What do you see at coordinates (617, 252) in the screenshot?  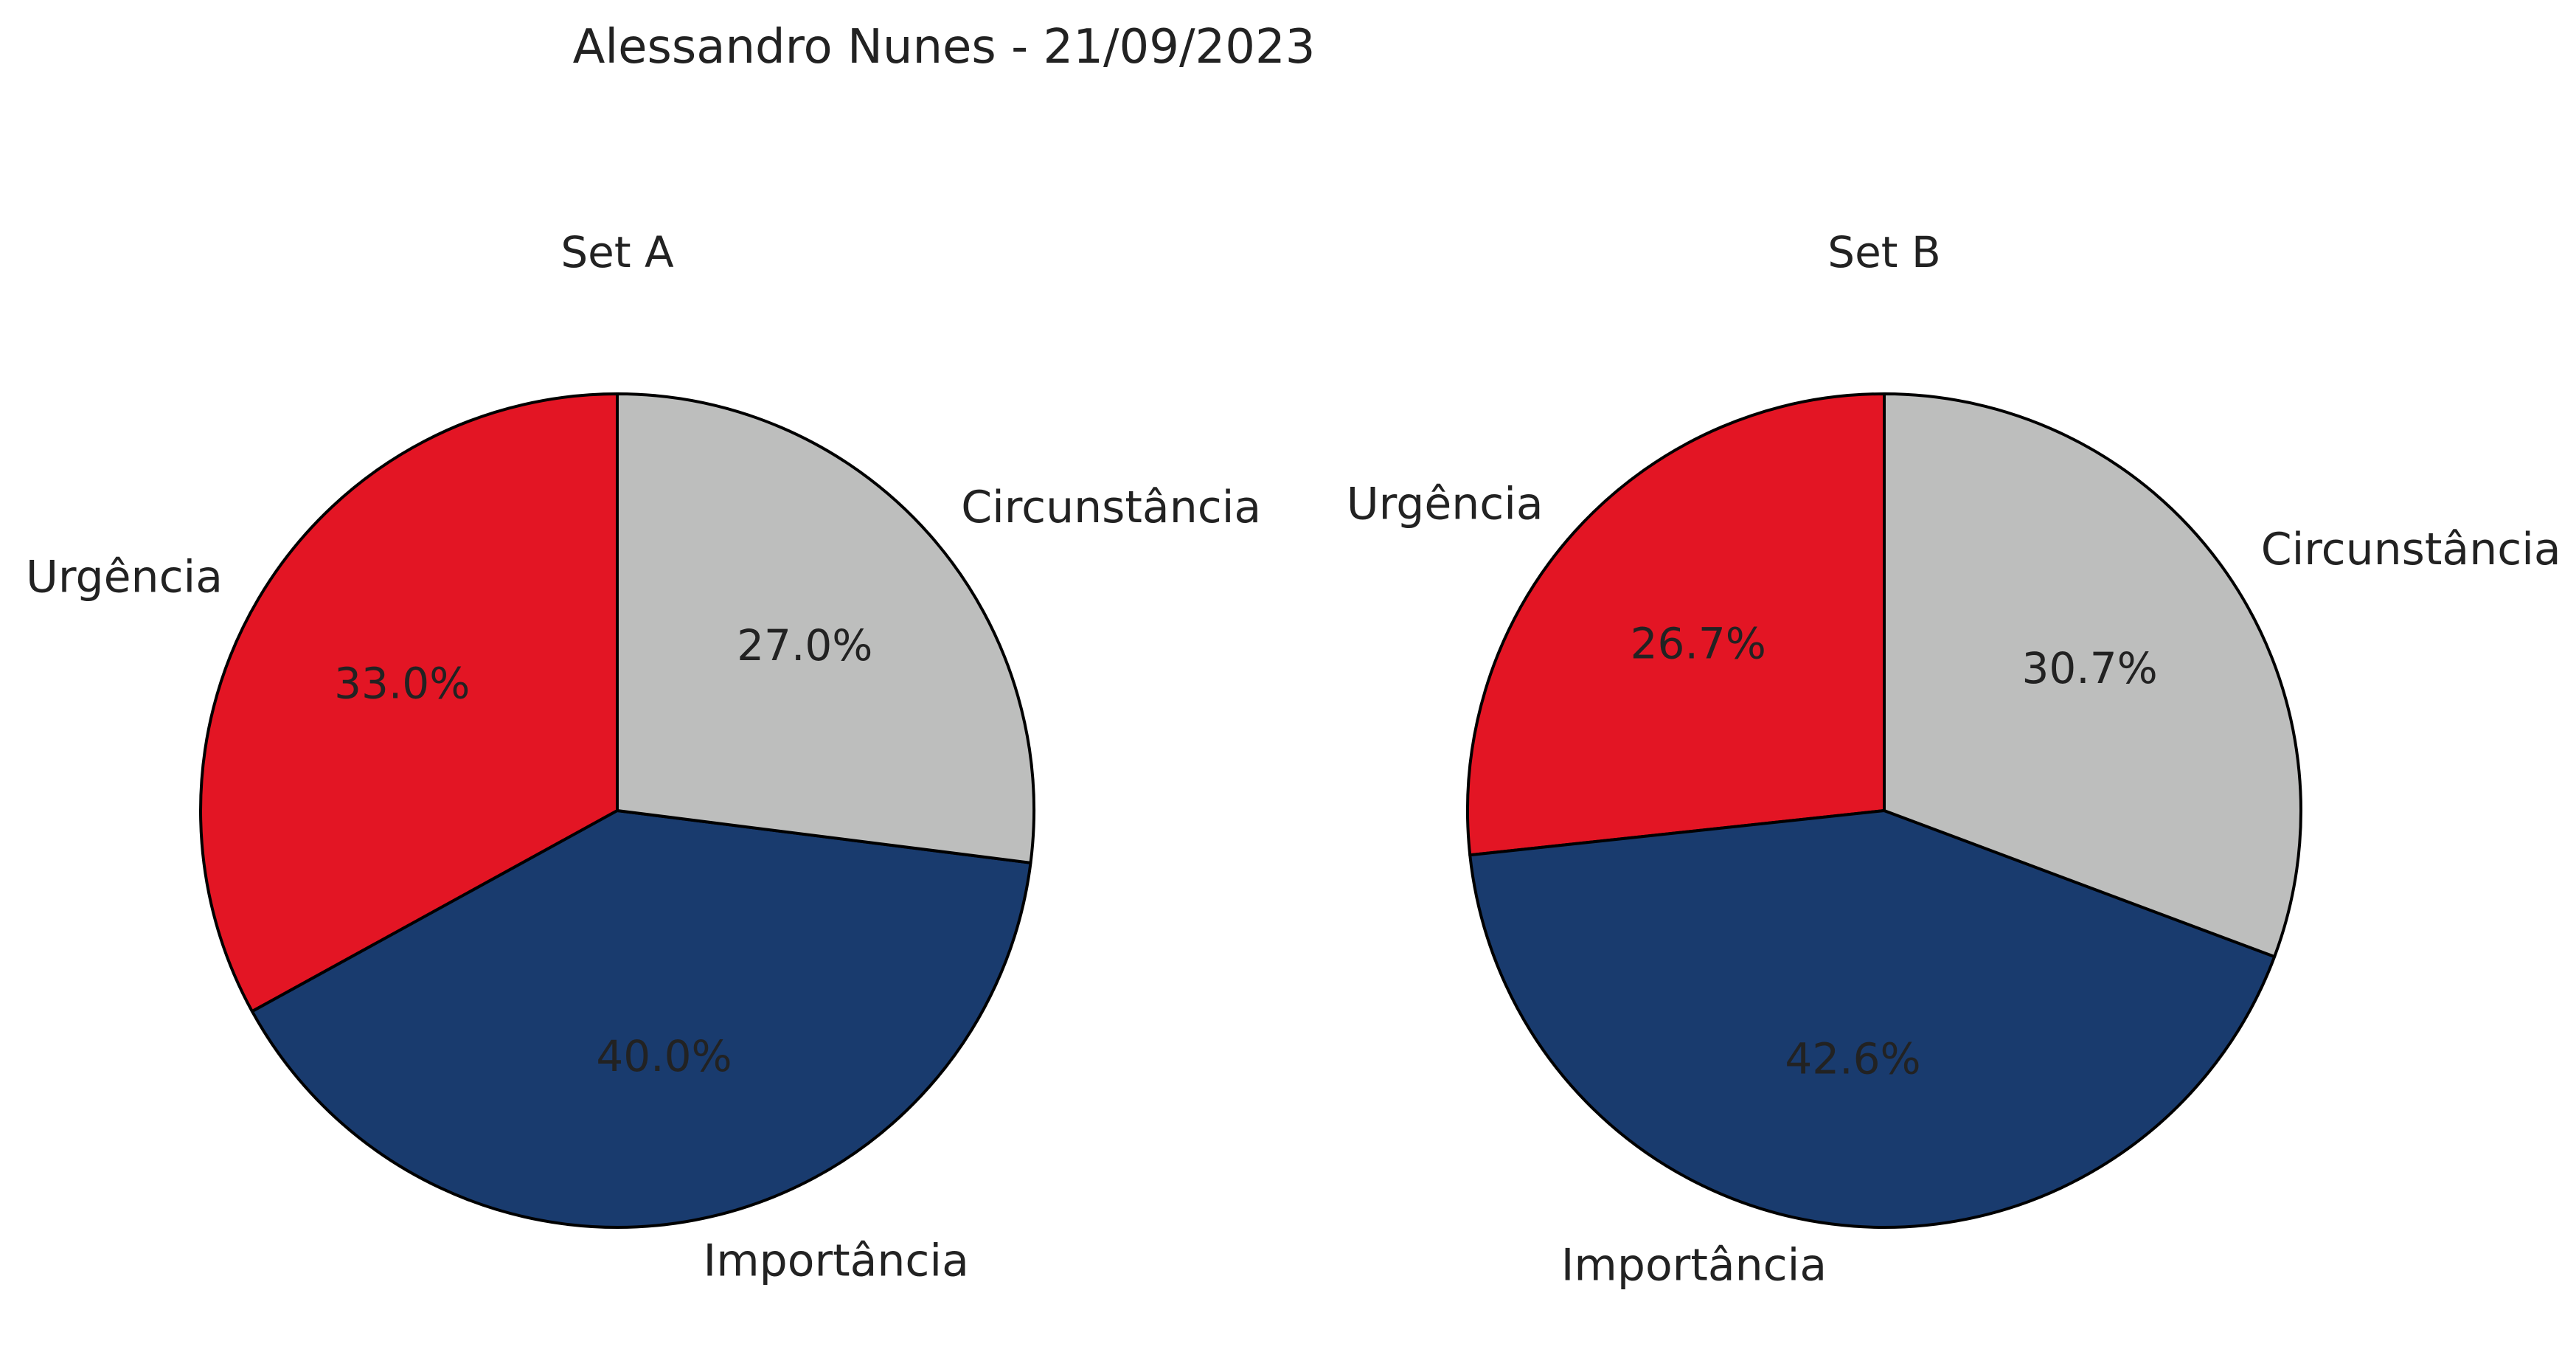 I see `pie-title: Set A` at bounding box center [617, 252].